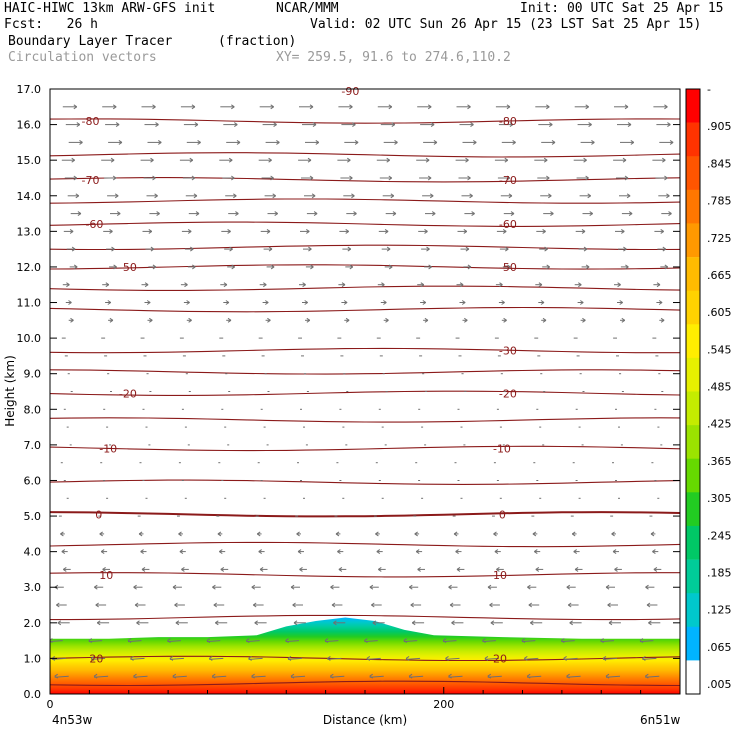  Describe the element at coordinates (33, 374) in the screenshot. I see `y-tick-label: 9.0` at that location.